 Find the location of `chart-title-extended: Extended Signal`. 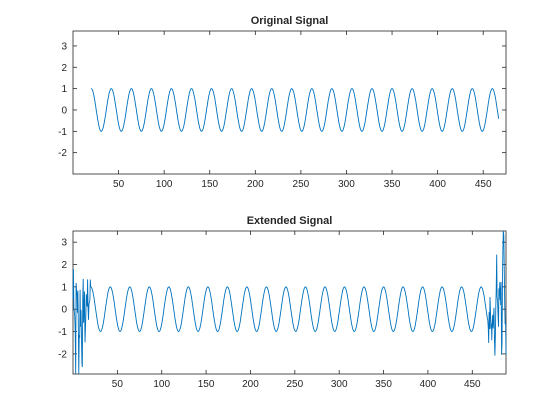

chart-title-extended: Extended Signal is located at coordinates (290, 221).